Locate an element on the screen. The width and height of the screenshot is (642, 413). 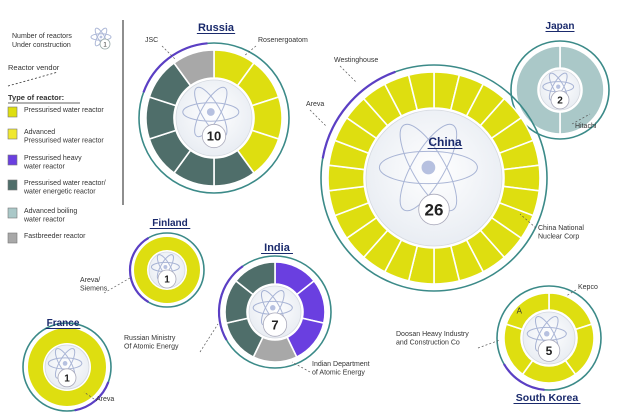
vendor-label: Russian Ministry Of Atomic Energy is located at coordinates (151, 343).